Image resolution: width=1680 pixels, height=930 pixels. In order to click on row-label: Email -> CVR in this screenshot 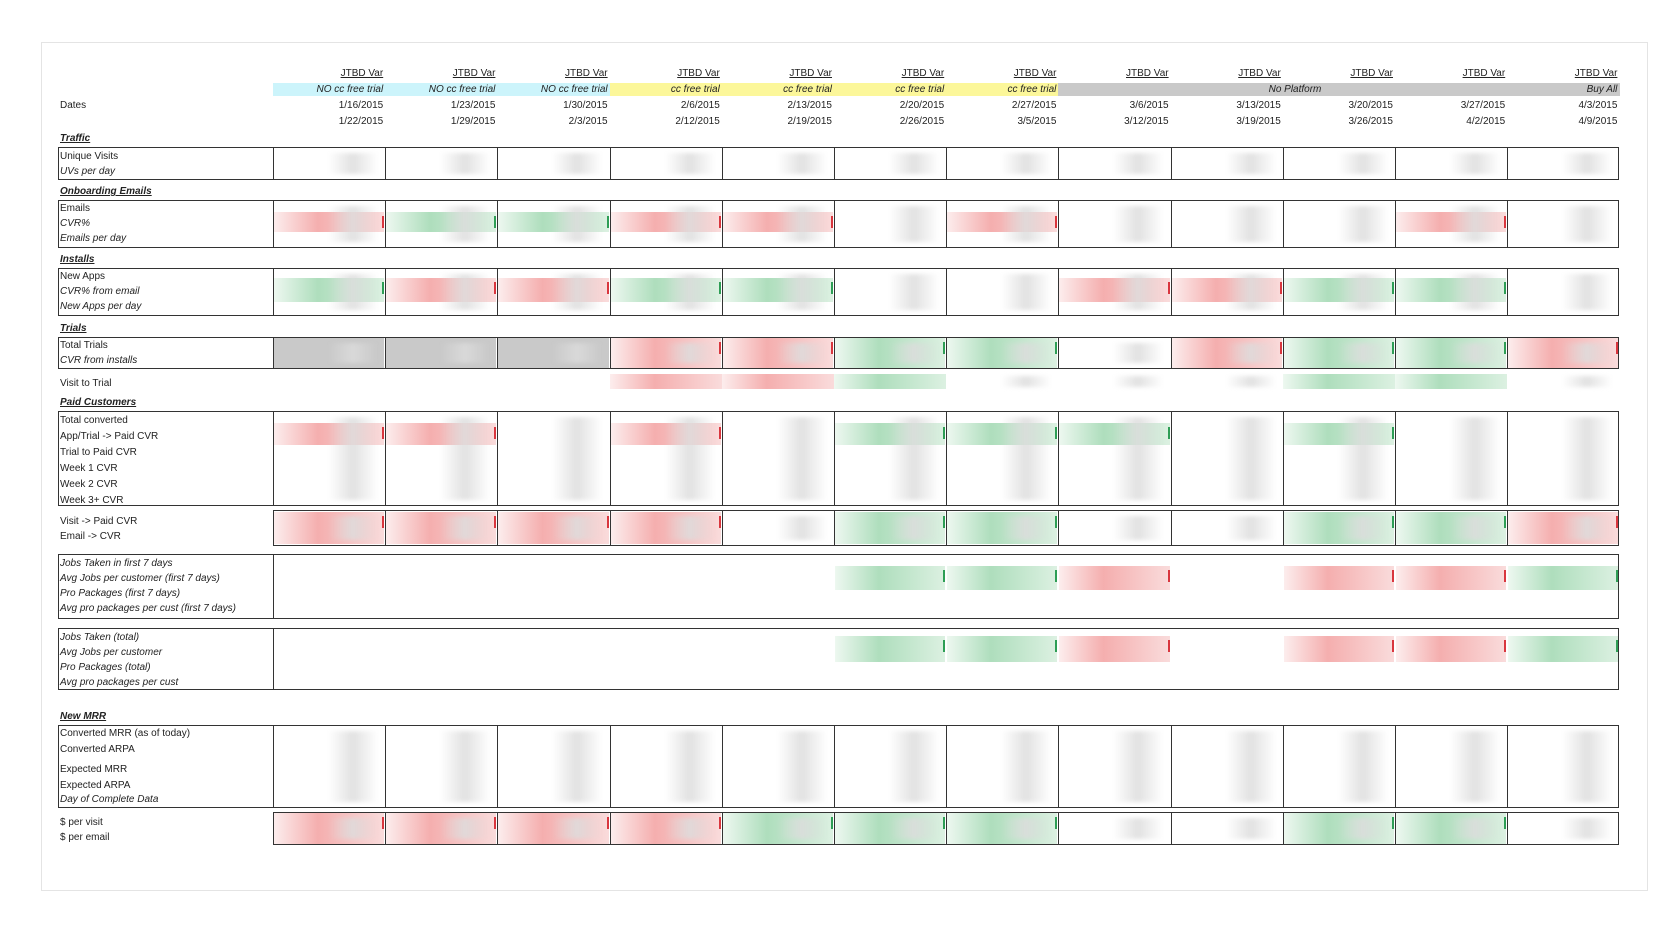, I will do `click(90, 536)`.